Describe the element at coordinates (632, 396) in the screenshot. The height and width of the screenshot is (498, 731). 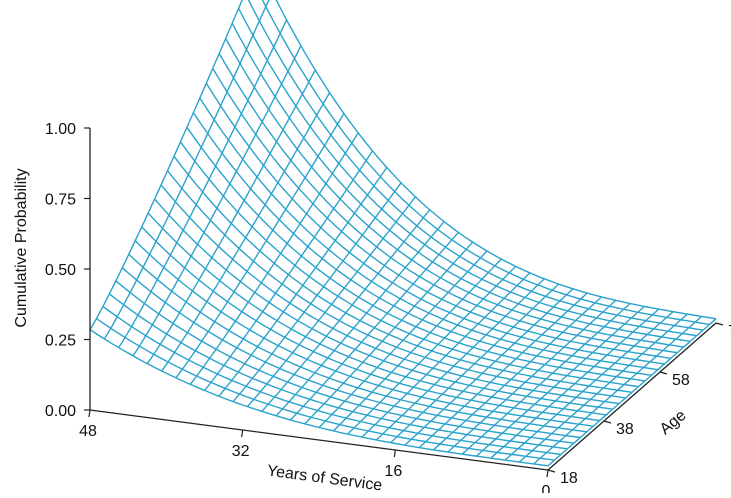
I see `y-axis-line` at that location.